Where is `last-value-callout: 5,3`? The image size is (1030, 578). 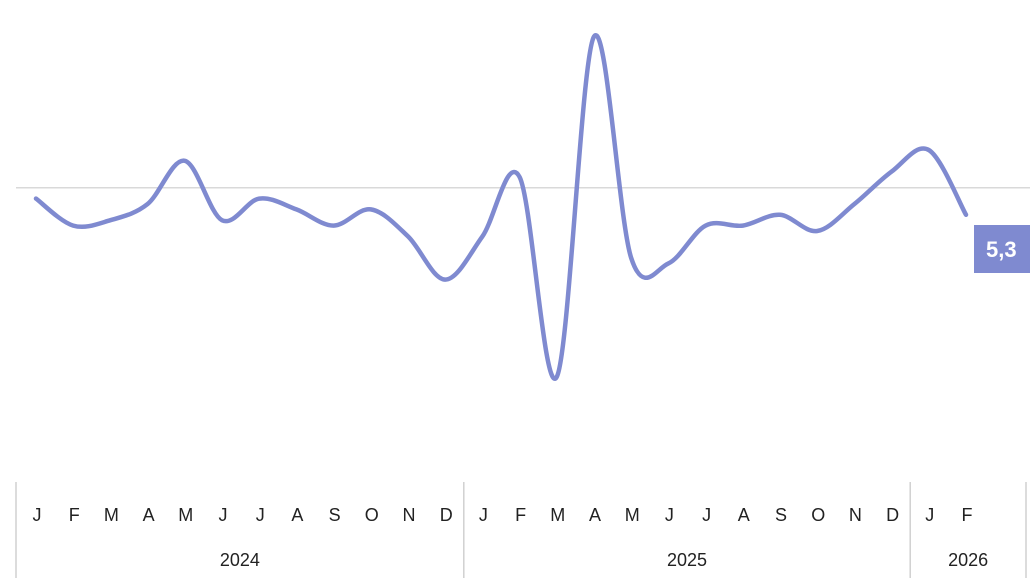 last-value-callout: 5,3 is located at coordinates (1002, 249).